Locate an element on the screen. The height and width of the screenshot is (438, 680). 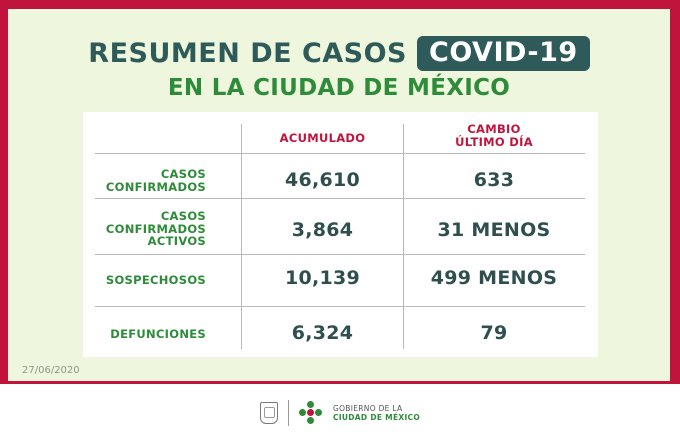
value-suspected-change: 499 MENOS is located at coordinates (494, 278).